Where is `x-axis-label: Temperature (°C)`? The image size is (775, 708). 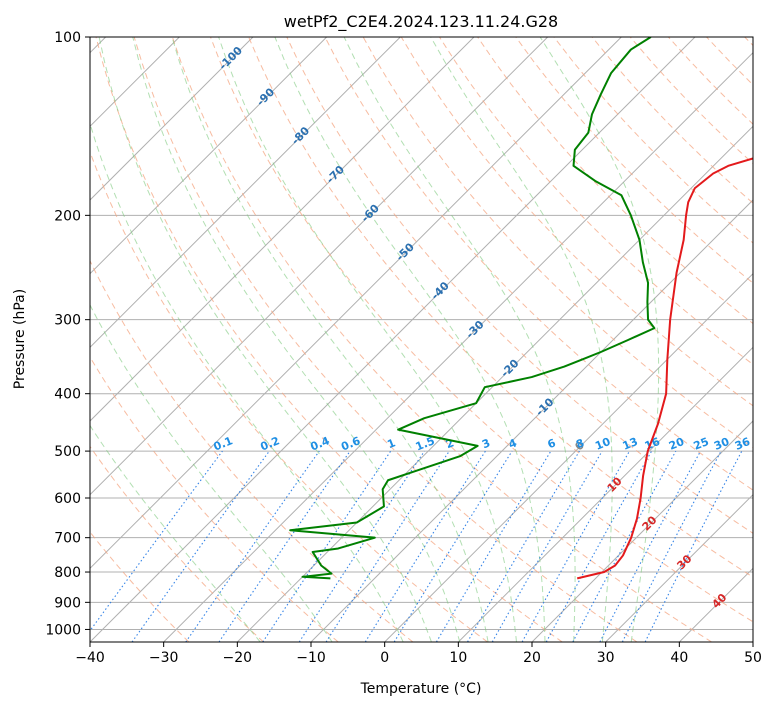
x-axis-label: Temperature (°C) is located at coordinates (421, 689).